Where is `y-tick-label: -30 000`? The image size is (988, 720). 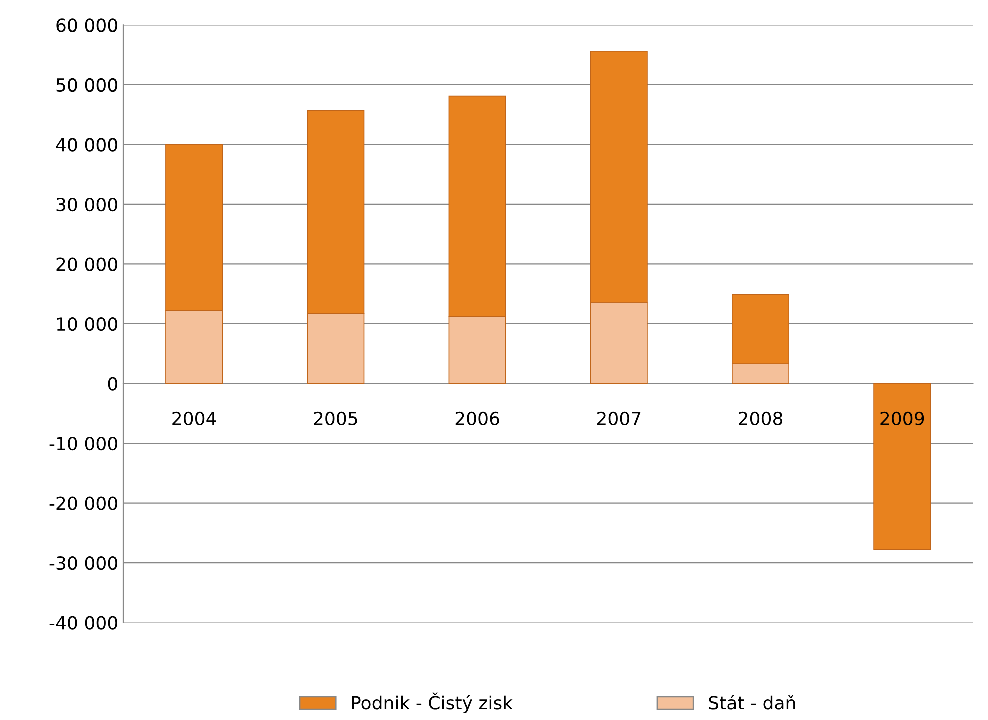 y-tick-label: -30 000 is located at coordinates (84, 563).